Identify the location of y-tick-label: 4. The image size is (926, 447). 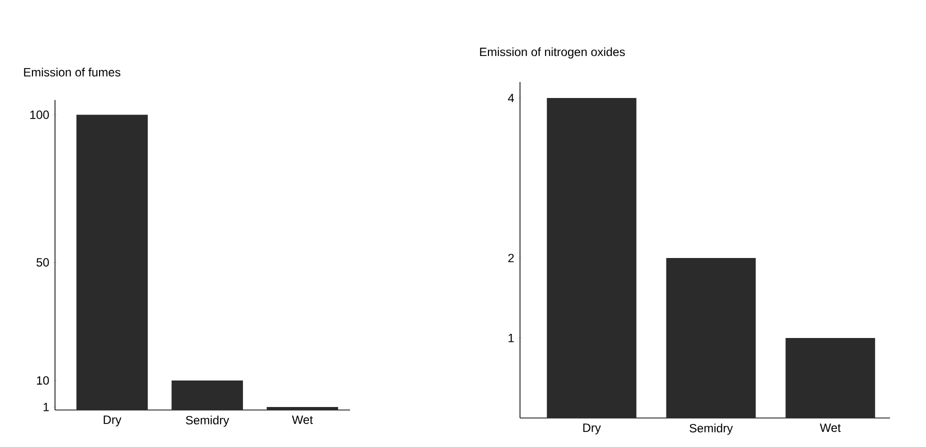
(511, 98).